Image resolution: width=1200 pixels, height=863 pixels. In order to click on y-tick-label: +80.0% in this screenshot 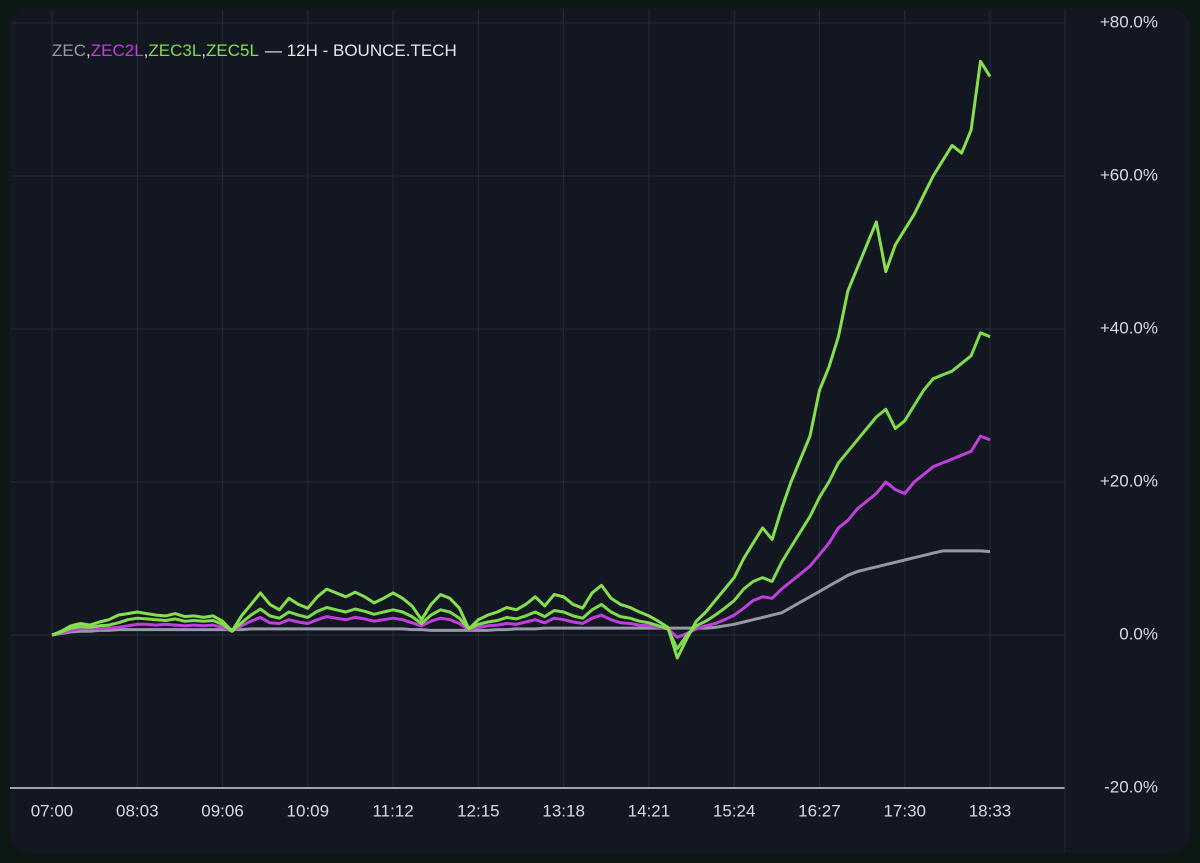, I will do `click(1129, 21)`.